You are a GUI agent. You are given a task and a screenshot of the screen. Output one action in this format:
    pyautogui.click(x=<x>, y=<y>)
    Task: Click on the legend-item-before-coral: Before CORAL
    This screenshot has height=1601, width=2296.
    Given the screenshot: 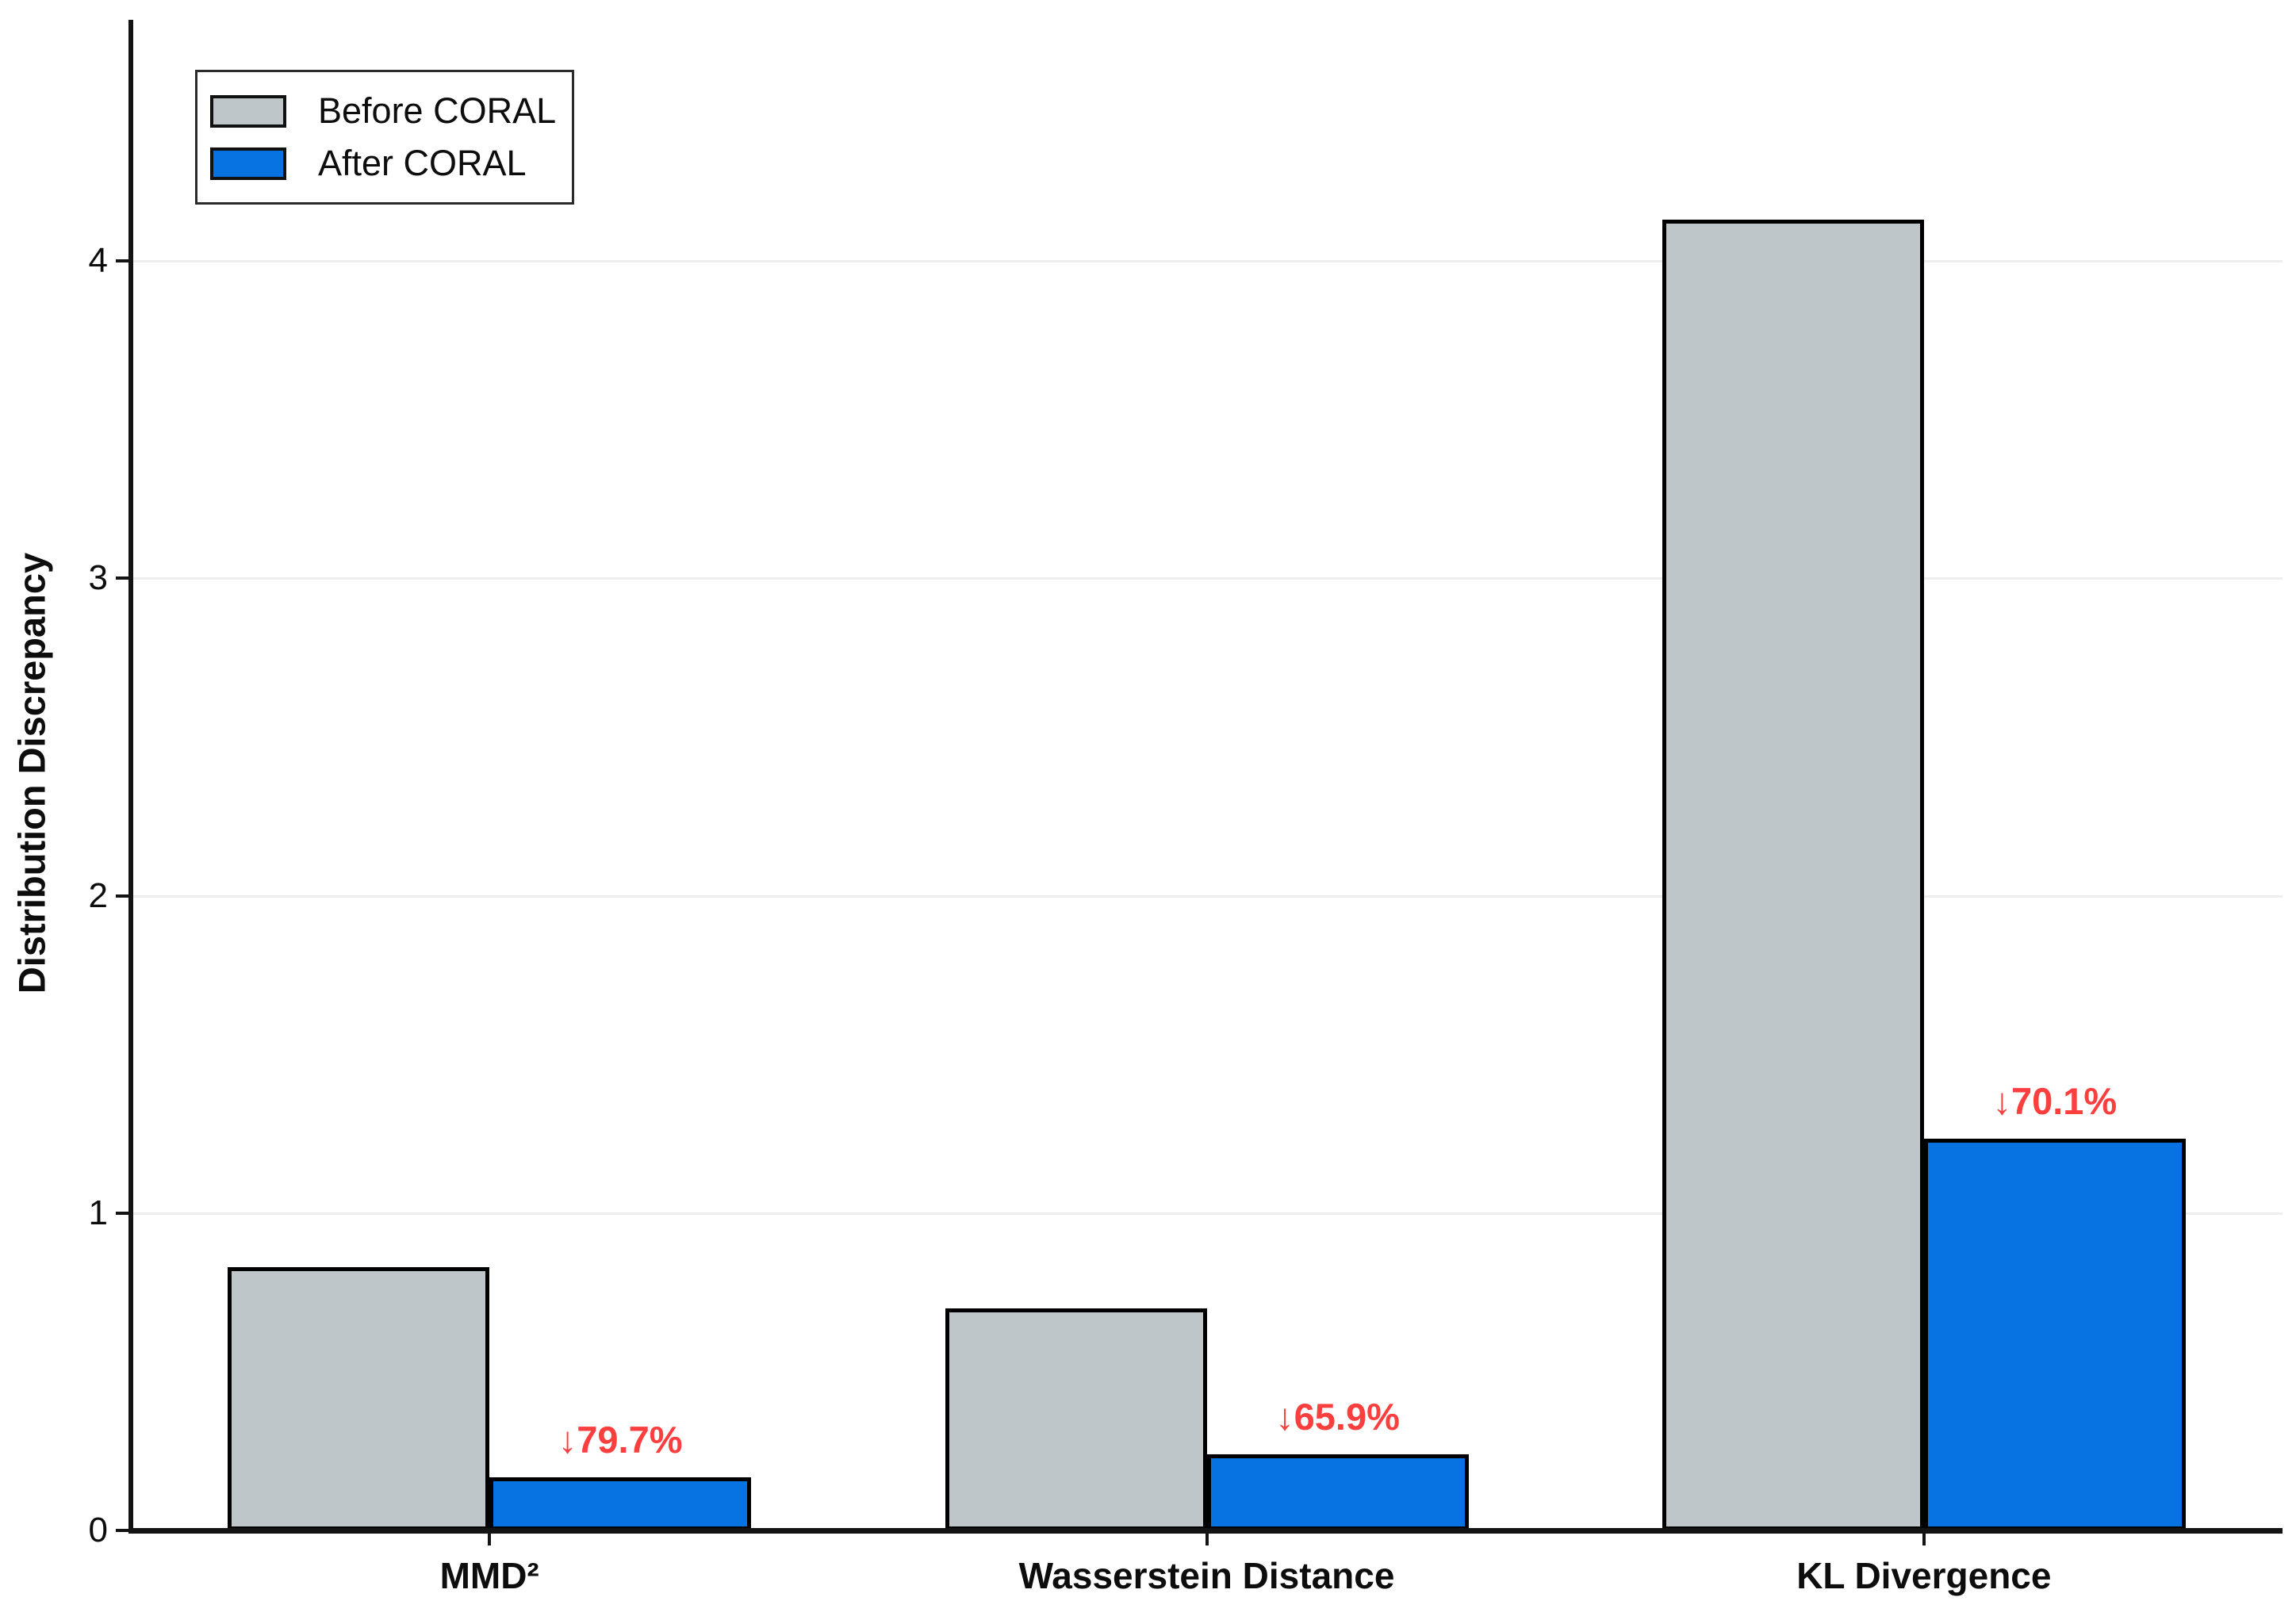 What is the action you would take?
    pyautogui.click(x=383, y=111)
    